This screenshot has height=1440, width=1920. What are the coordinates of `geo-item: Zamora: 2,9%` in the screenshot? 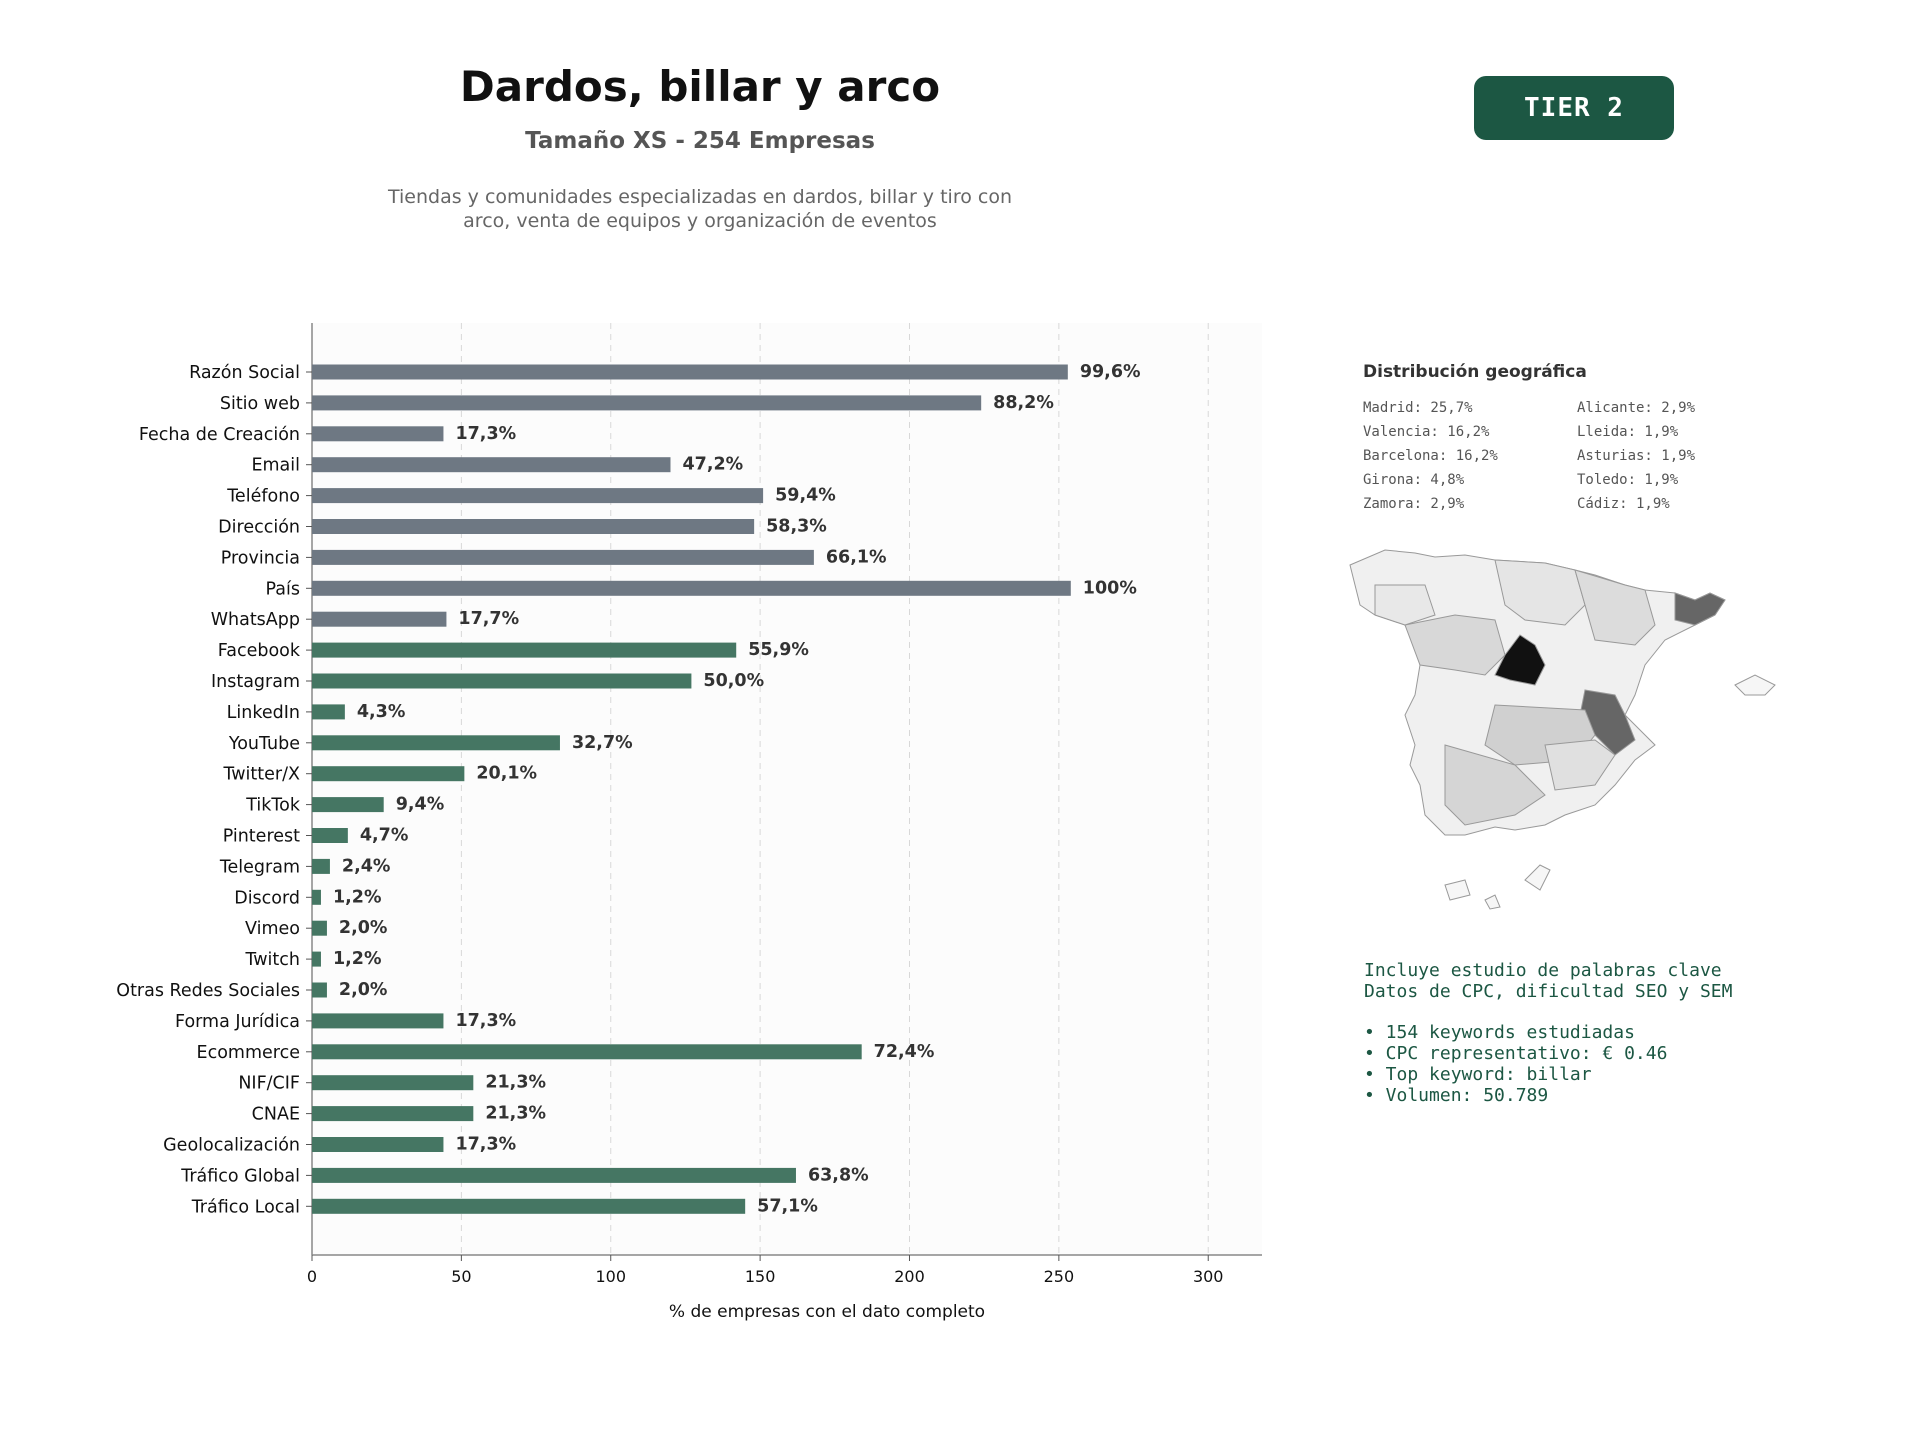 It's located at (1414, 504).